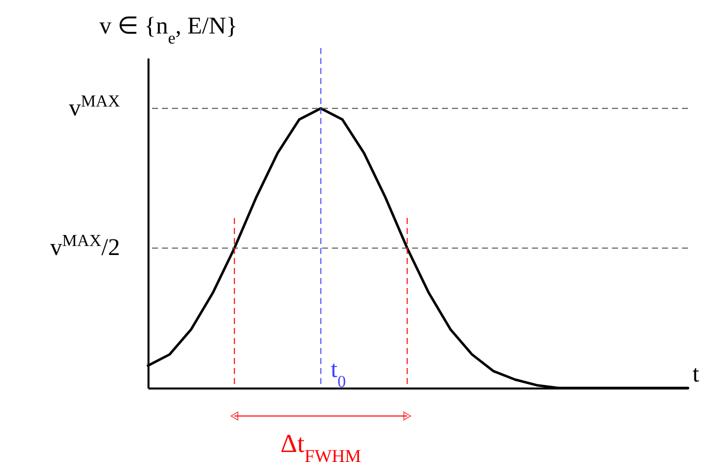  Describe the element at coordinates (85, 246) in the screenshot. I see `ref-line-label: v$^{MAX}$/2` at that location.